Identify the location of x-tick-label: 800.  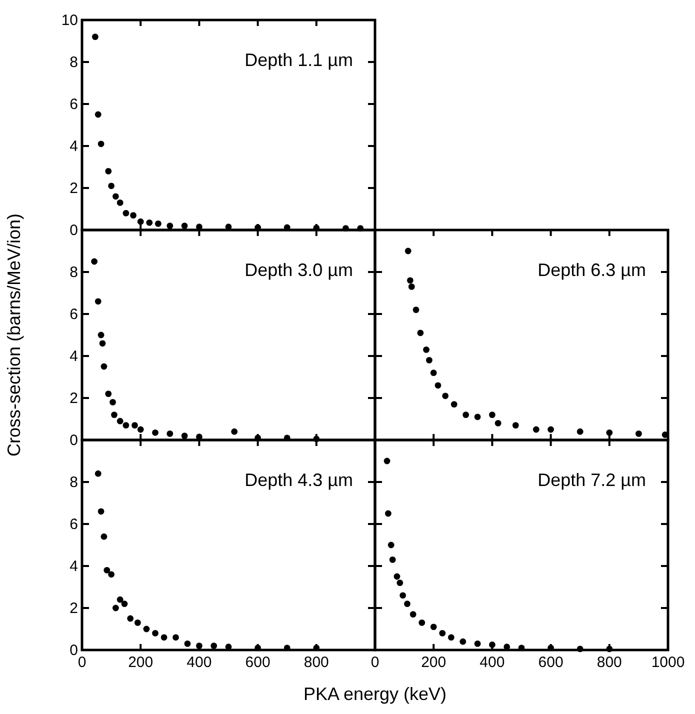
(316, 662).